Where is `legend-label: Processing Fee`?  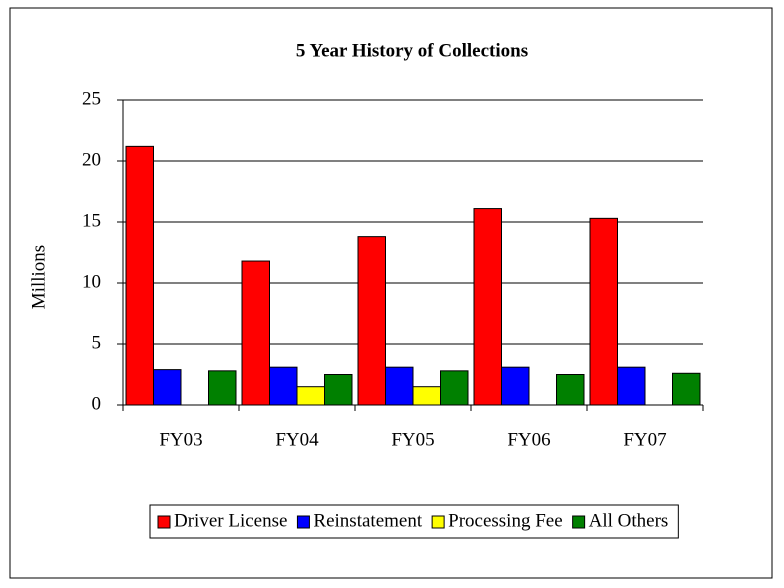
legend-label: Processing Fee is located at coordinates (505, 520).